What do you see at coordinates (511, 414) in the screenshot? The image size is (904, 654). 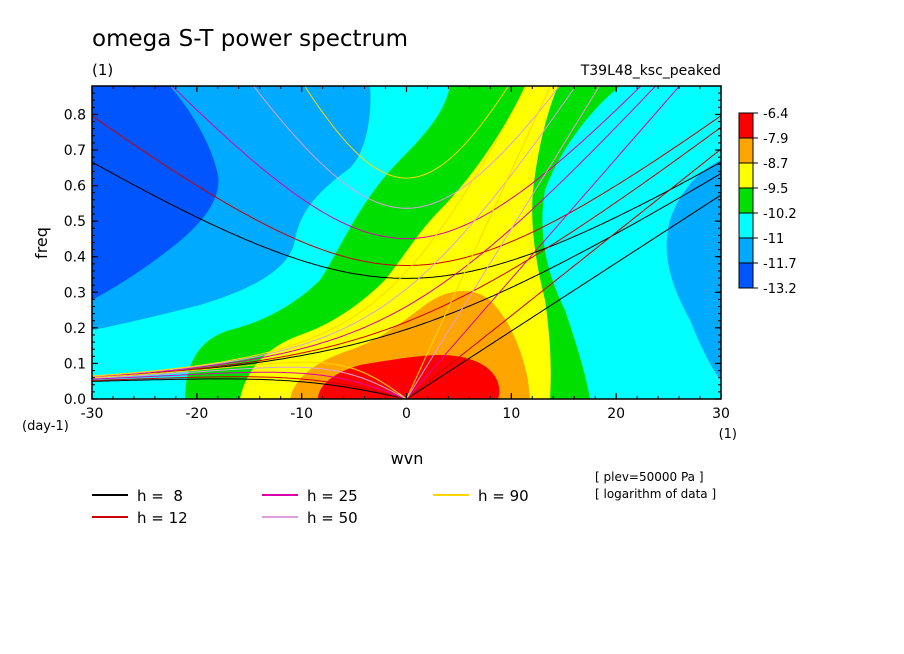 I see `x-tick-label: 10` at bounding box center [511, 414].